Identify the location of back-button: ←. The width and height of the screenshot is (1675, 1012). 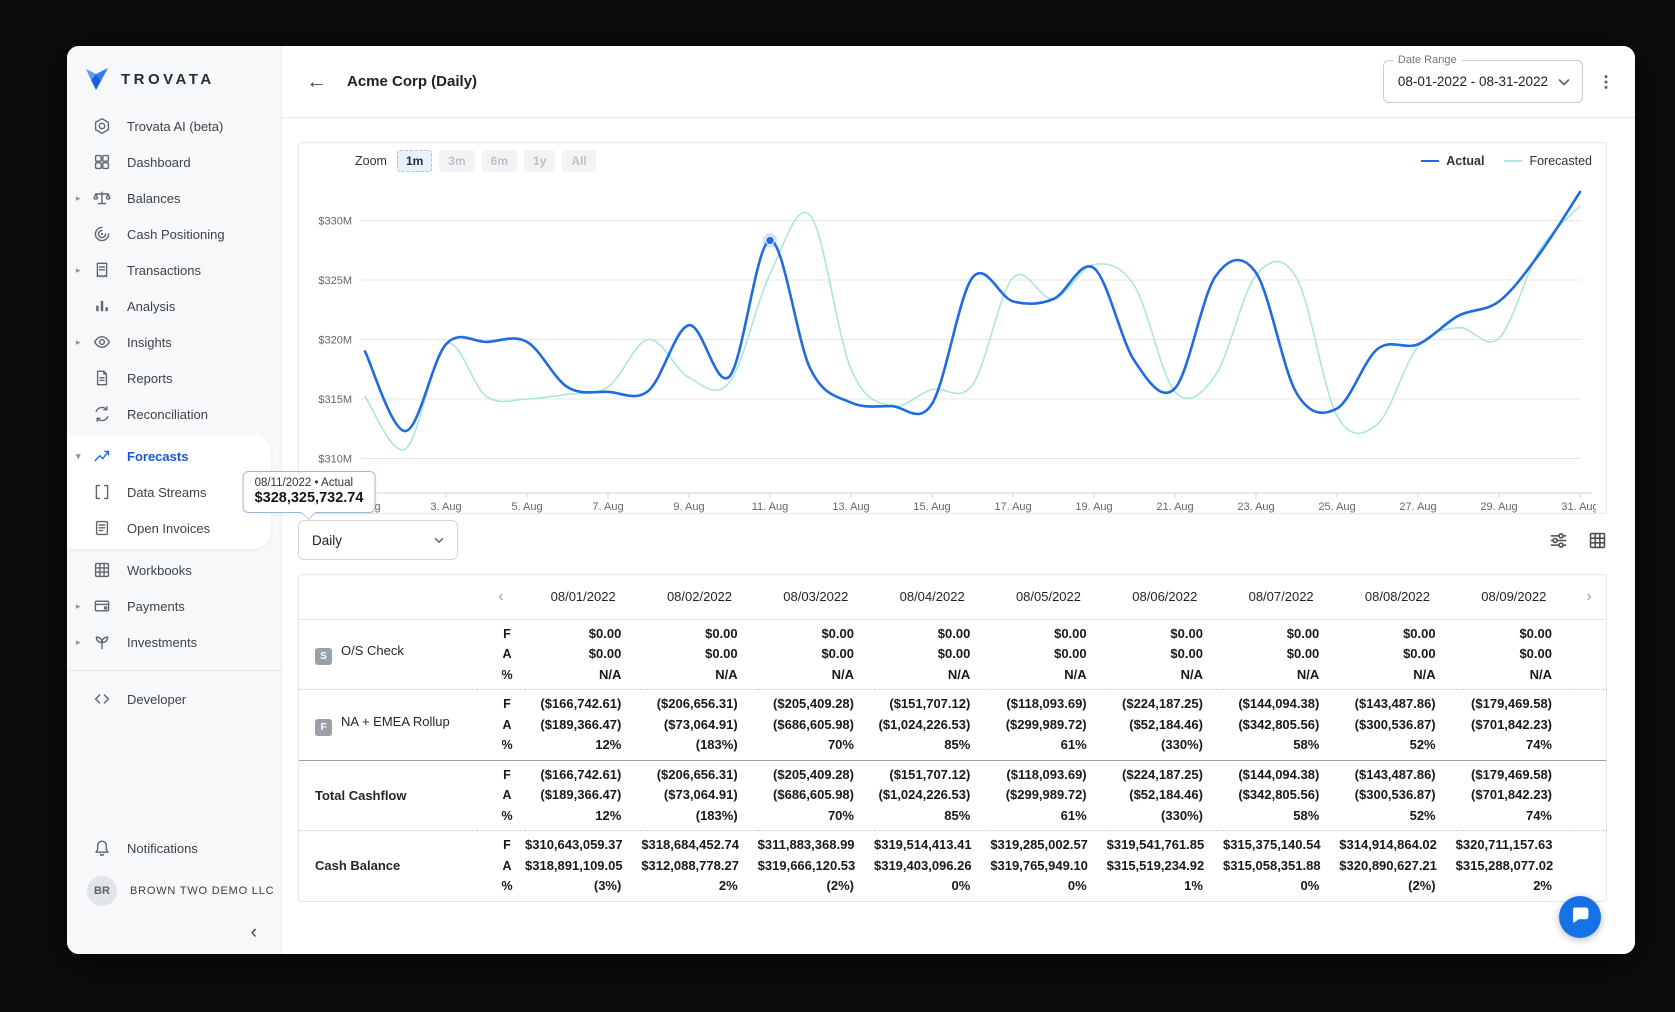
(316, 81).